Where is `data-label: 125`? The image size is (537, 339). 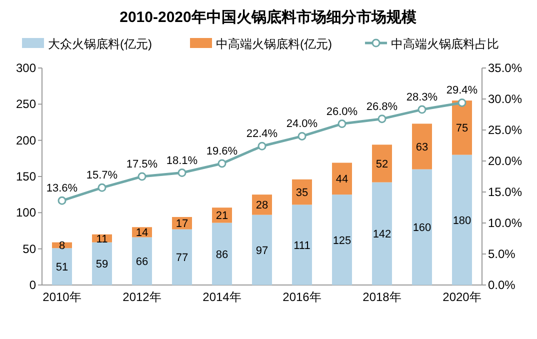
data-label: 125 is located at coordinates (342, 240).